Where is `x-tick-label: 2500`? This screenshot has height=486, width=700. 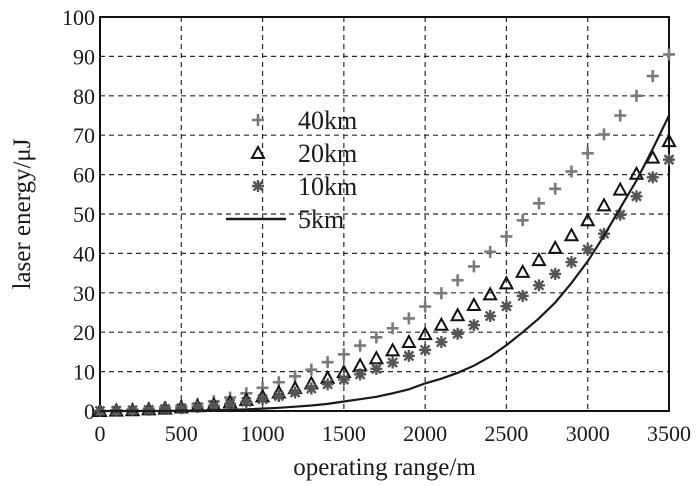 x-tick-label: 2500 is located at coordinates (506, 433).